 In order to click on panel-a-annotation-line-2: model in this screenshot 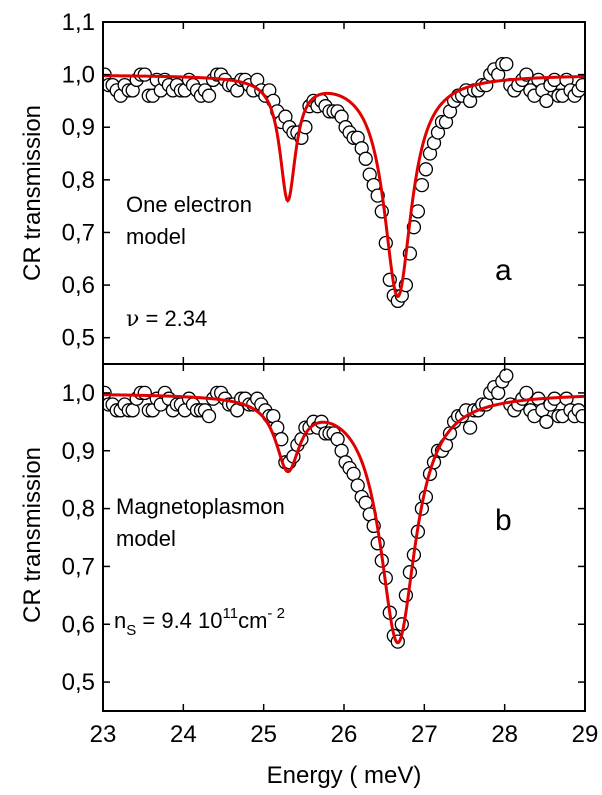, I will do `click(156, 236)`.